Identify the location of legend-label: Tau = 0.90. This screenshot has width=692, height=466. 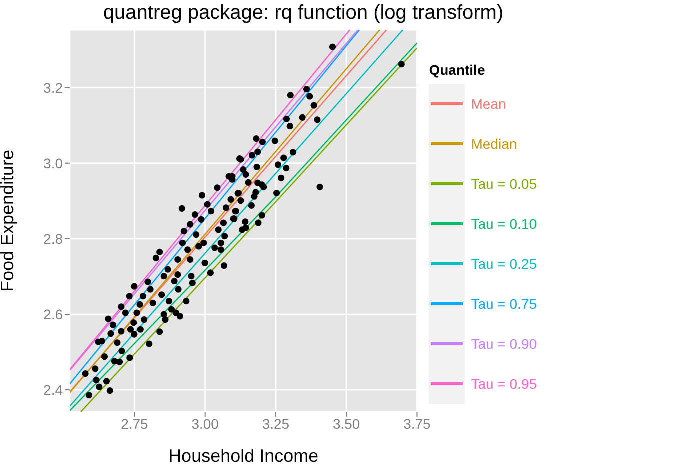
(504, 344).